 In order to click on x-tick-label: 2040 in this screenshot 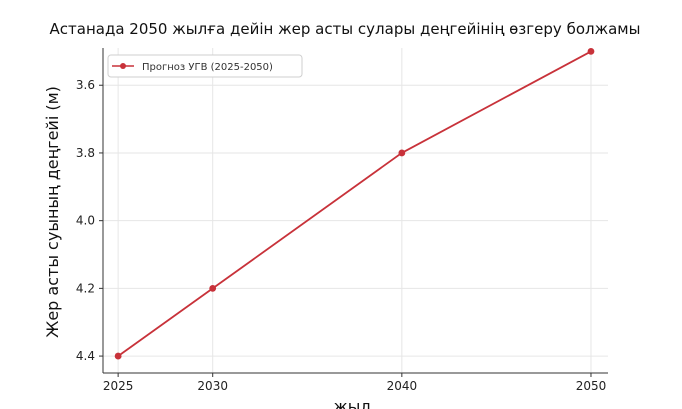, I will do `click(402, 386)`.